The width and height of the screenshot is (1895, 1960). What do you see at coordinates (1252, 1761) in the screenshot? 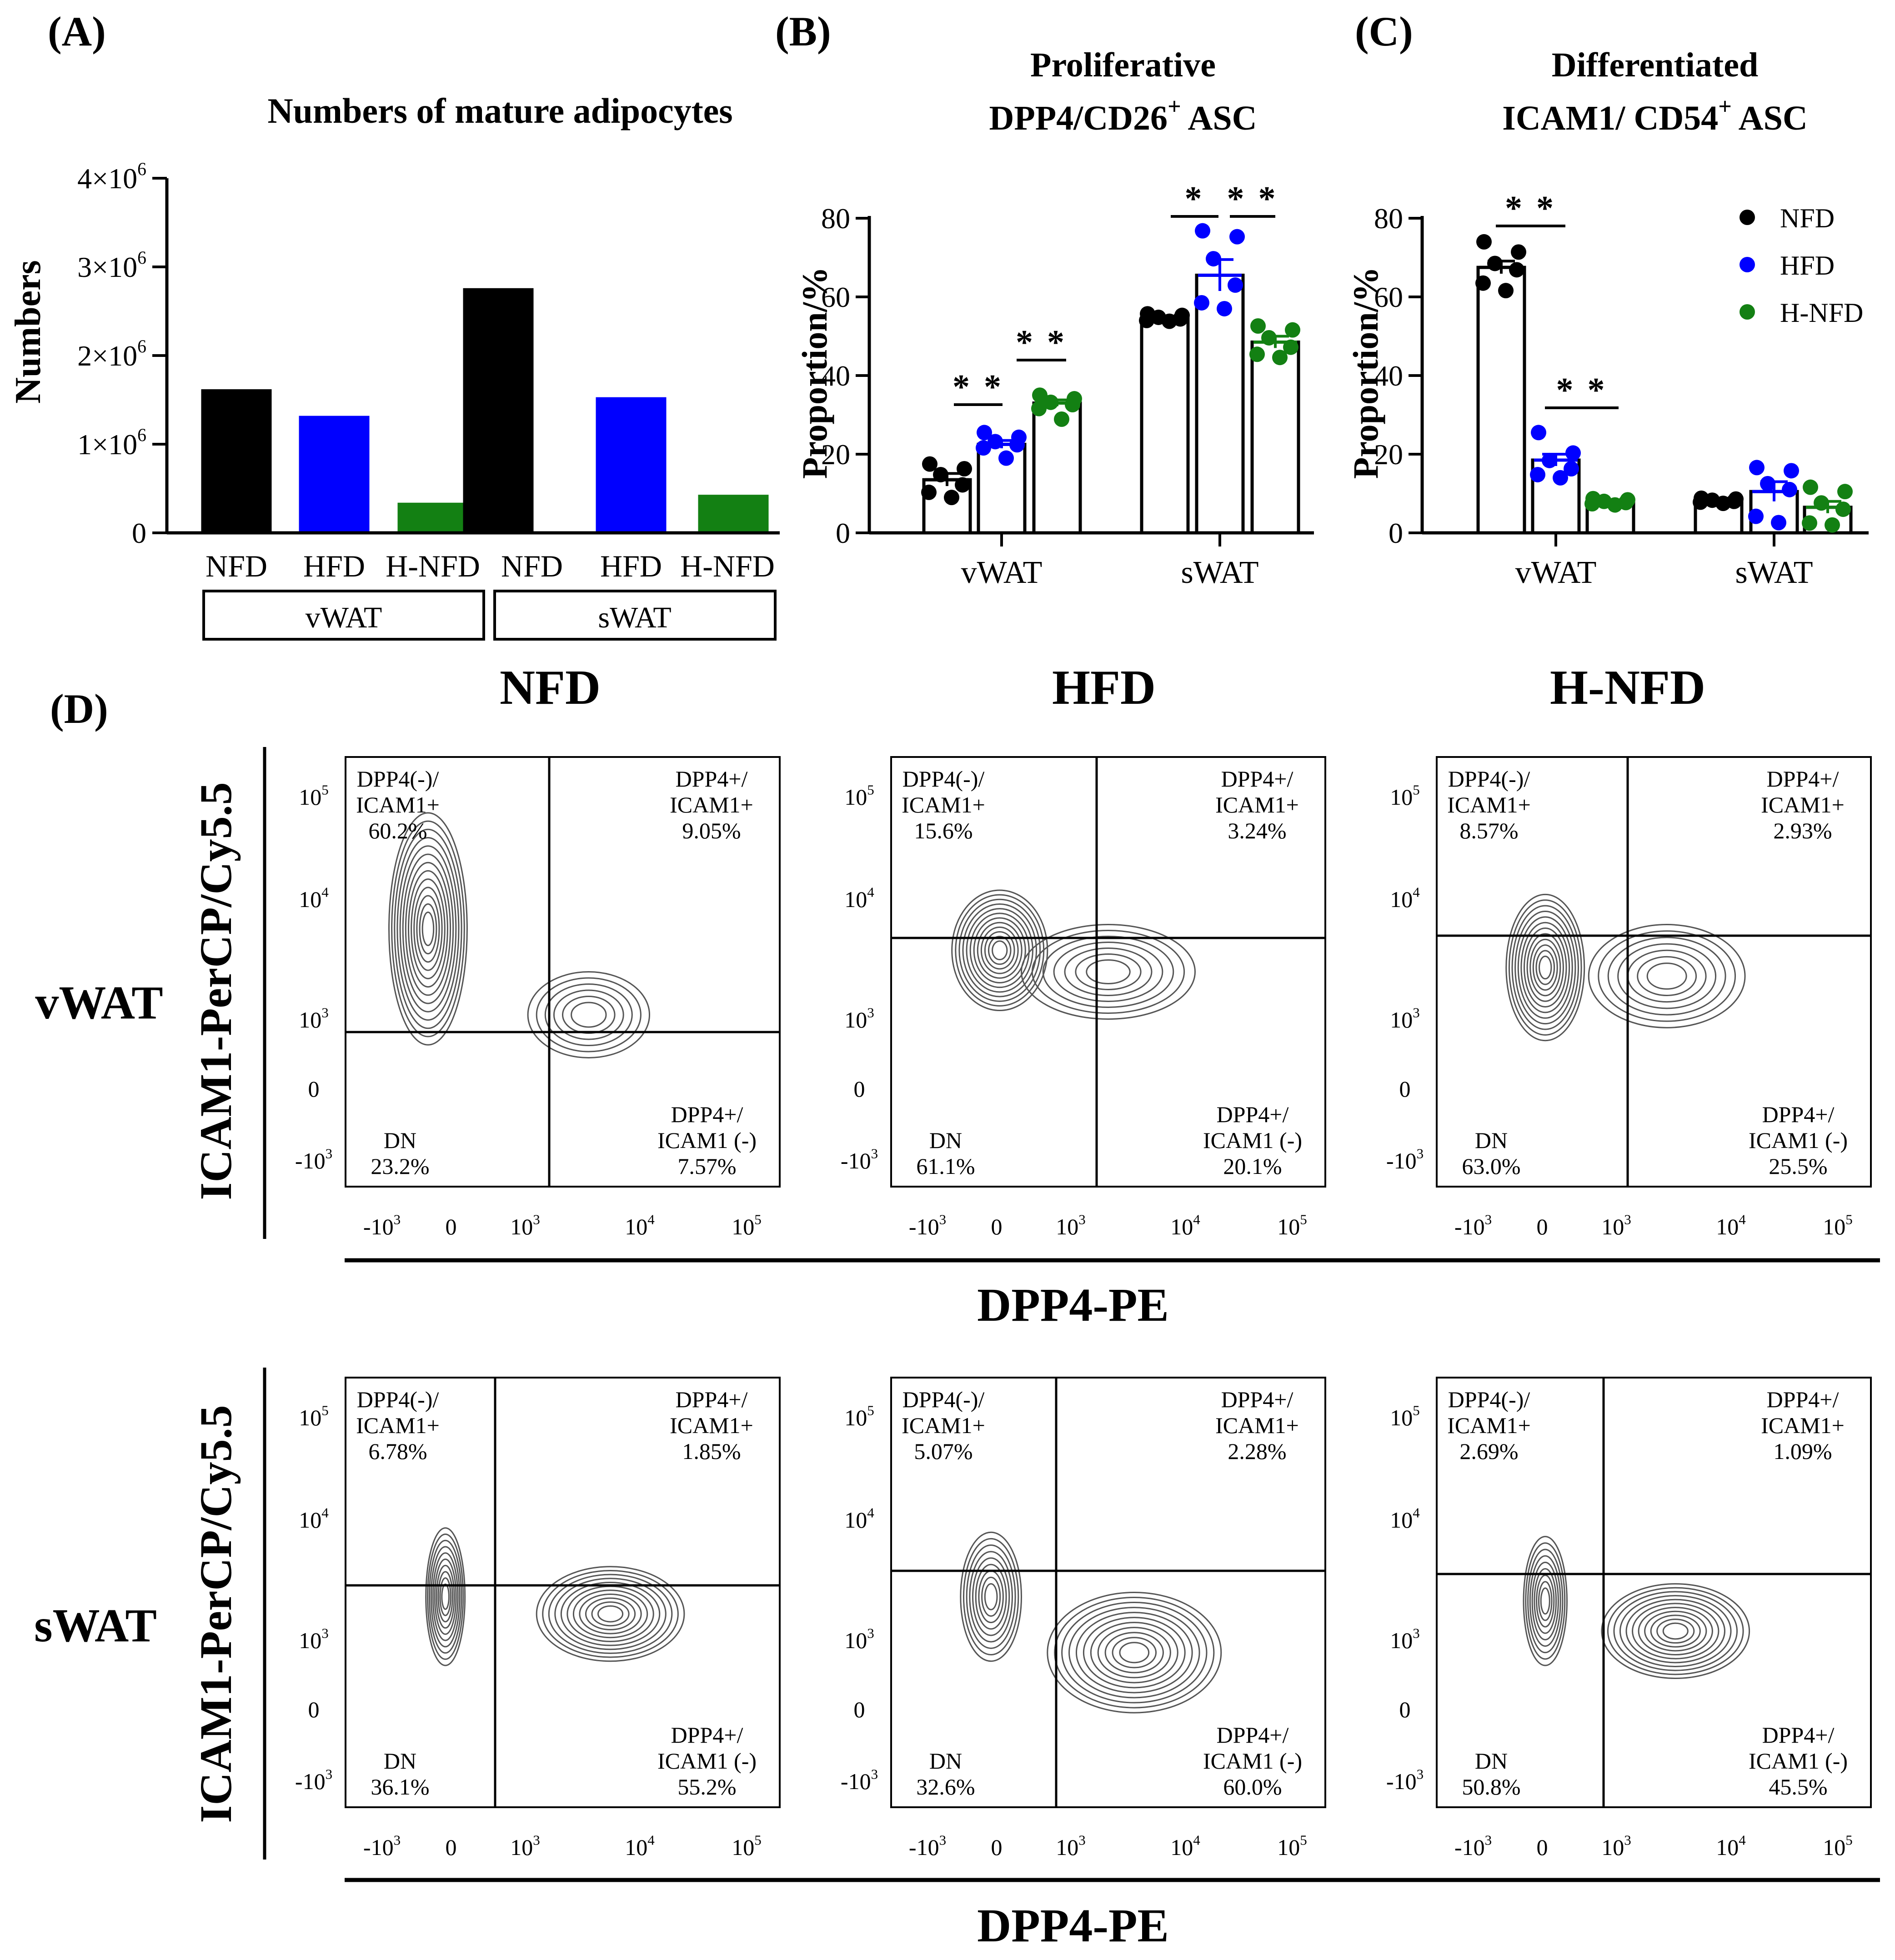
I see `flow-quadrant-label-bottom-right: ICAM1 (-)` at bounding box center [1252, 1761].